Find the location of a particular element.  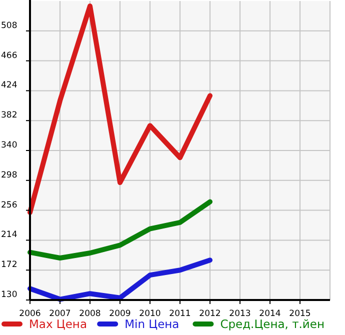

y-tick-label: 256 is located at coordinates (9, 205).